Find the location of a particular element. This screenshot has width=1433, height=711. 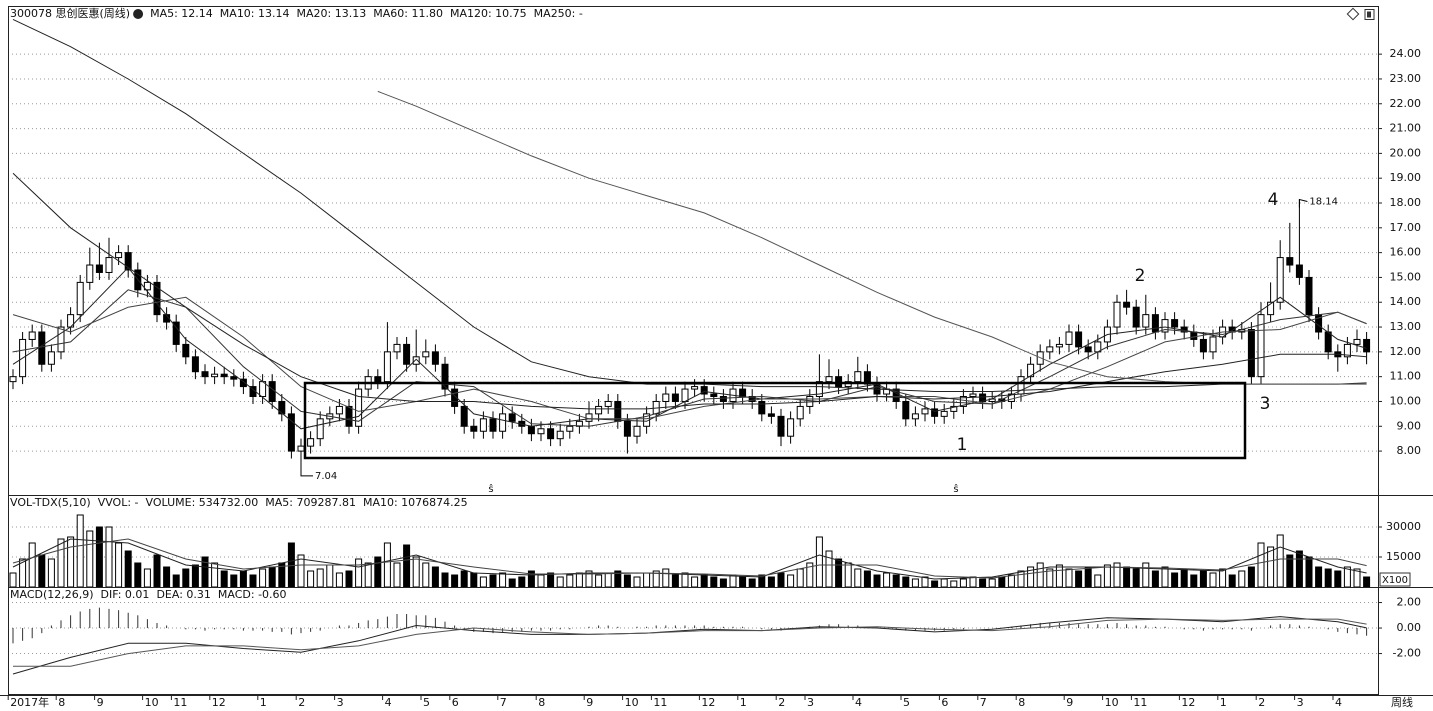

header-text: MACD(12,26,9) is located at coordinates (52, 594).